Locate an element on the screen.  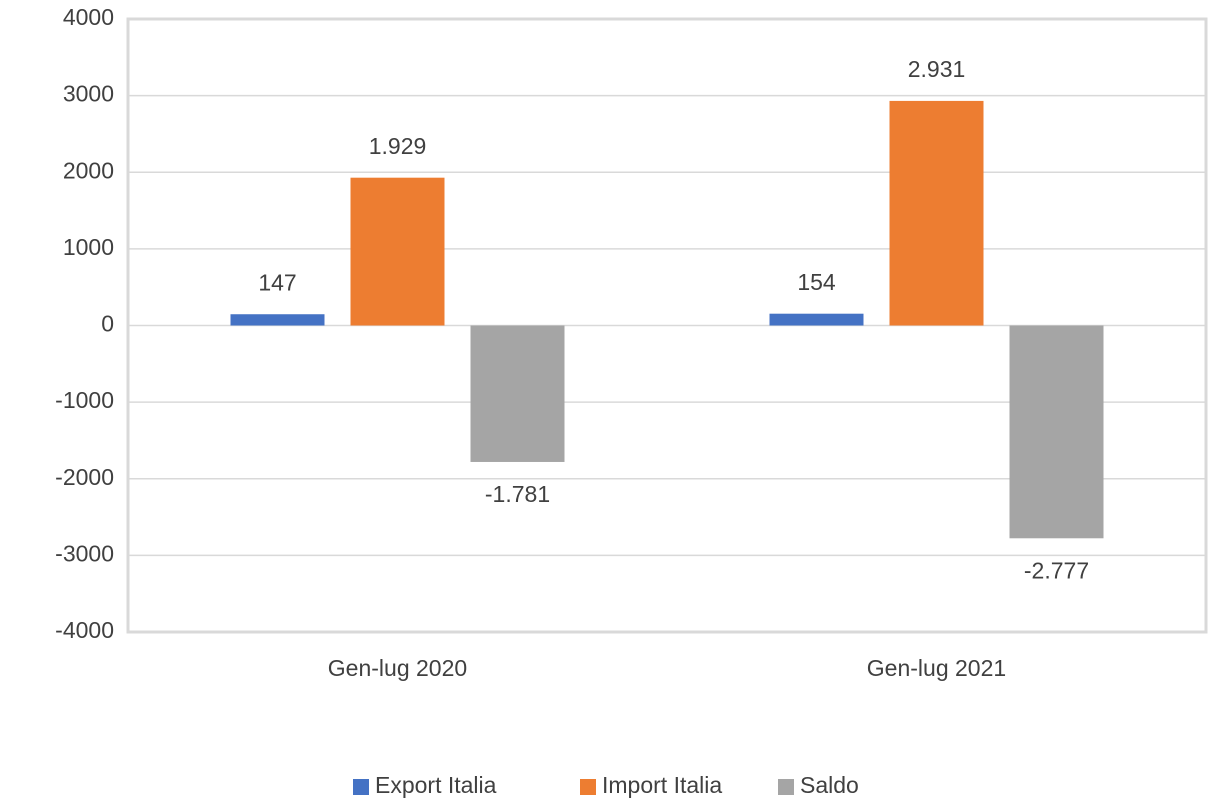
y-tick-label: -4000 is located at coordinates (84, 630).